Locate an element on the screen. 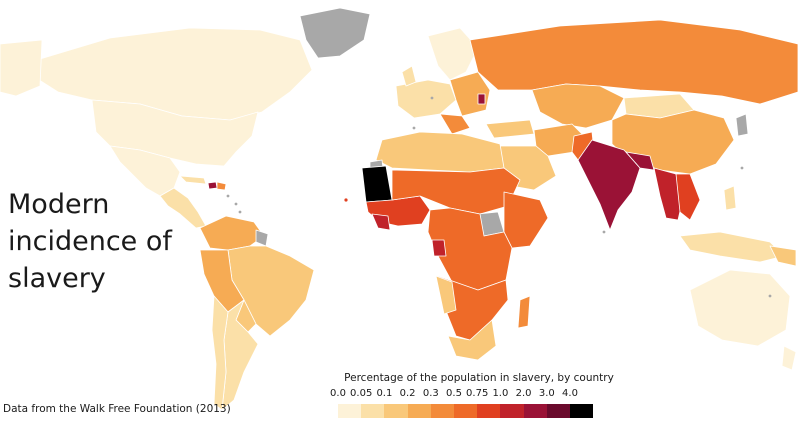 This screenshot has width=798, height=423. region-uk is located at coordinates (409, 76).